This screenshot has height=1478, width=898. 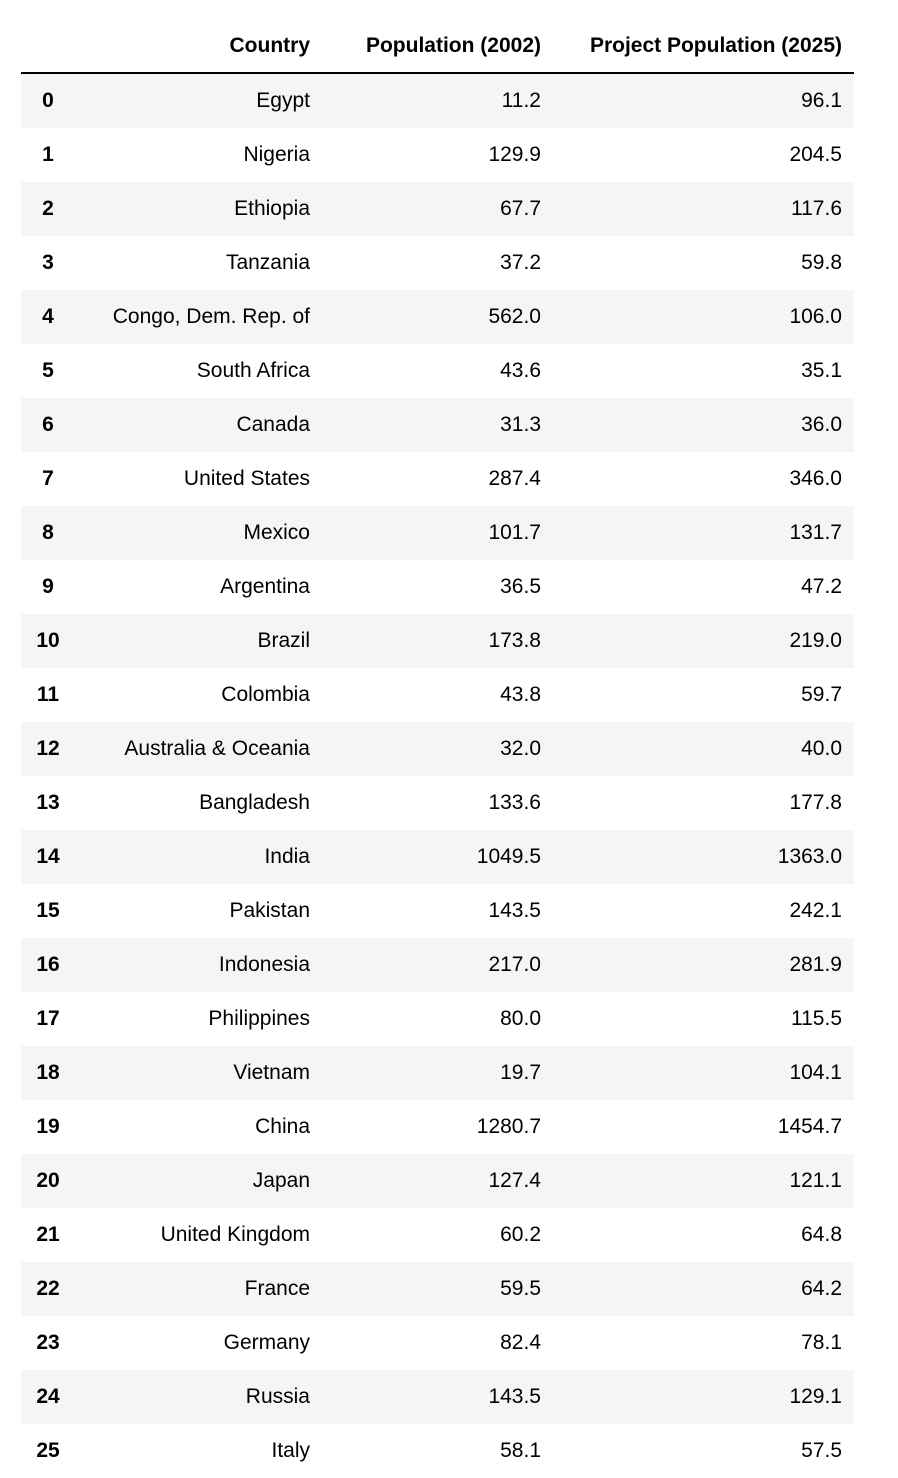 What do you see at coordinates (815, 1072) in the screenshot?
I see `population-2025-cell: 104.1` at bounding box center [815, 1072].